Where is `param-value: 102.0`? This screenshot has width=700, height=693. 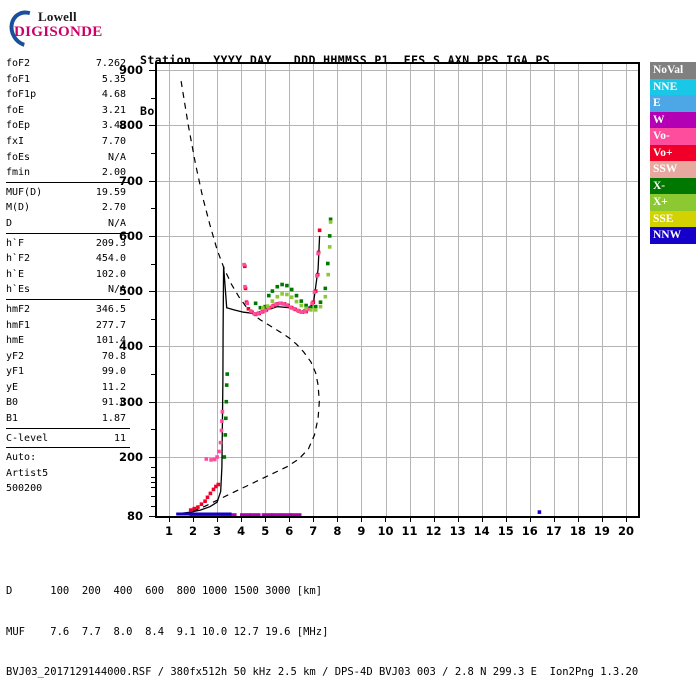
param-value: 102.0 is located at coordinates (110, 274).